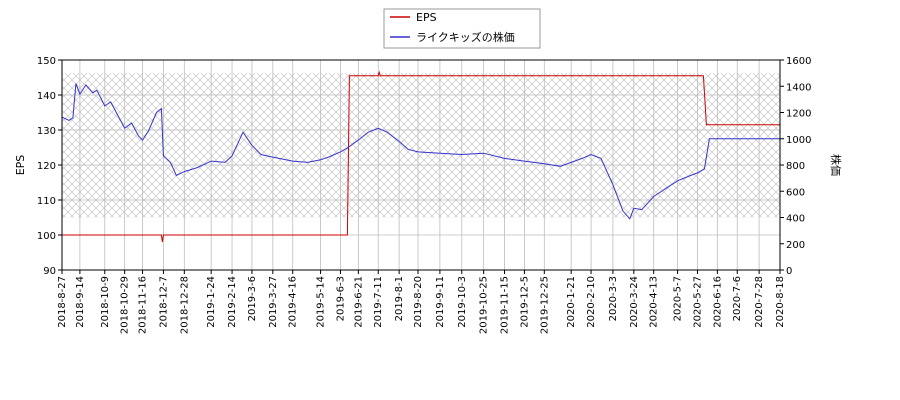  I want to click on x-tick-label: 2018-10-9, so click(105, 302).